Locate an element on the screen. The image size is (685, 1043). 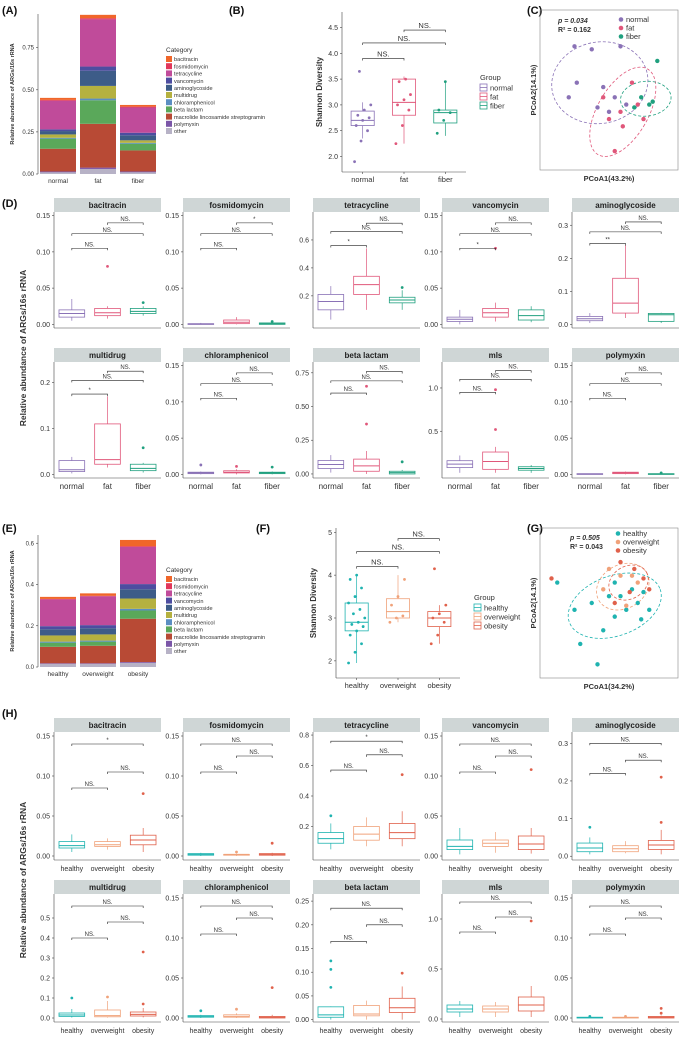
point-healthy is located at coordinates (620, 596).